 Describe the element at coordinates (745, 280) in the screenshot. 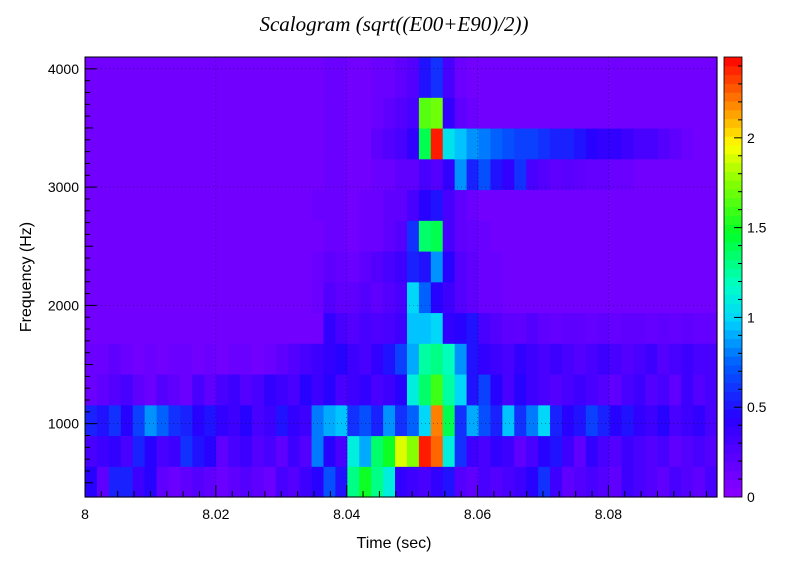

I see `colorbar: 0 0.5 1 1.5 2` at that location.